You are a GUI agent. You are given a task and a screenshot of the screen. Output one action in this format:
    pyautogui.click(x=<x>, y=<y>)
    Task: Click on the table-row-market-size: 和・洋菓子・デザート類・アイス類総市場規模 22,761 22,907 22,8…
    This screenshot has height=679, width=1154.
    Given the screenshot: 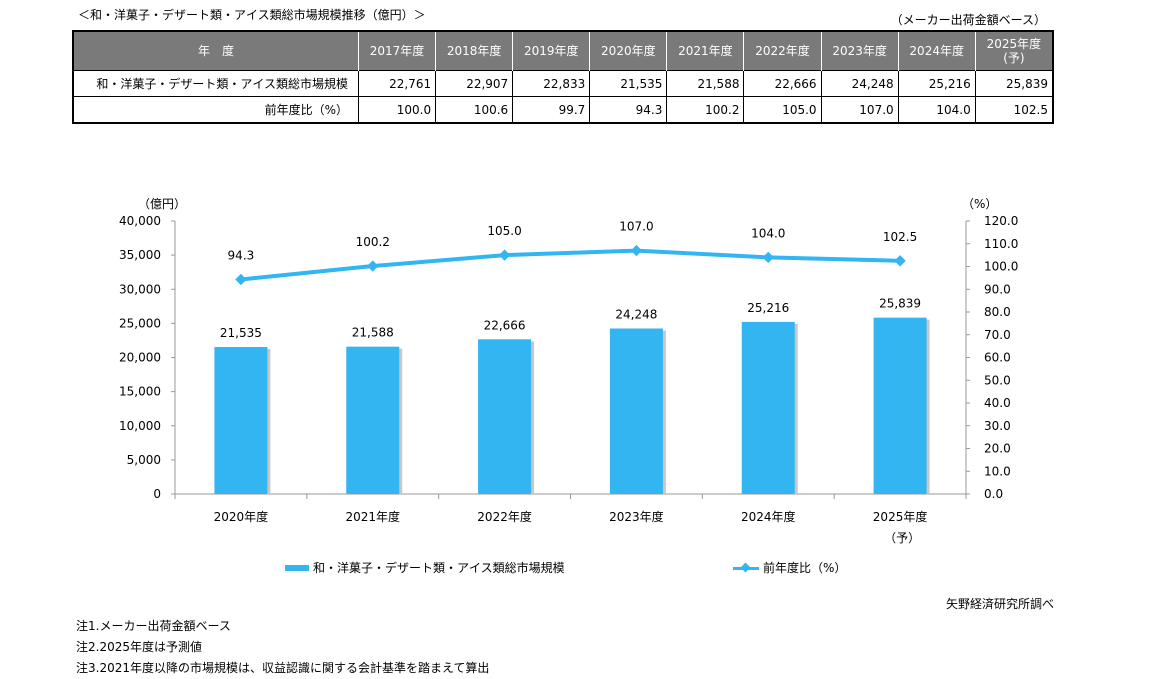 What is the action you would take?
    pyautogui.click(x=563, y=83)
    